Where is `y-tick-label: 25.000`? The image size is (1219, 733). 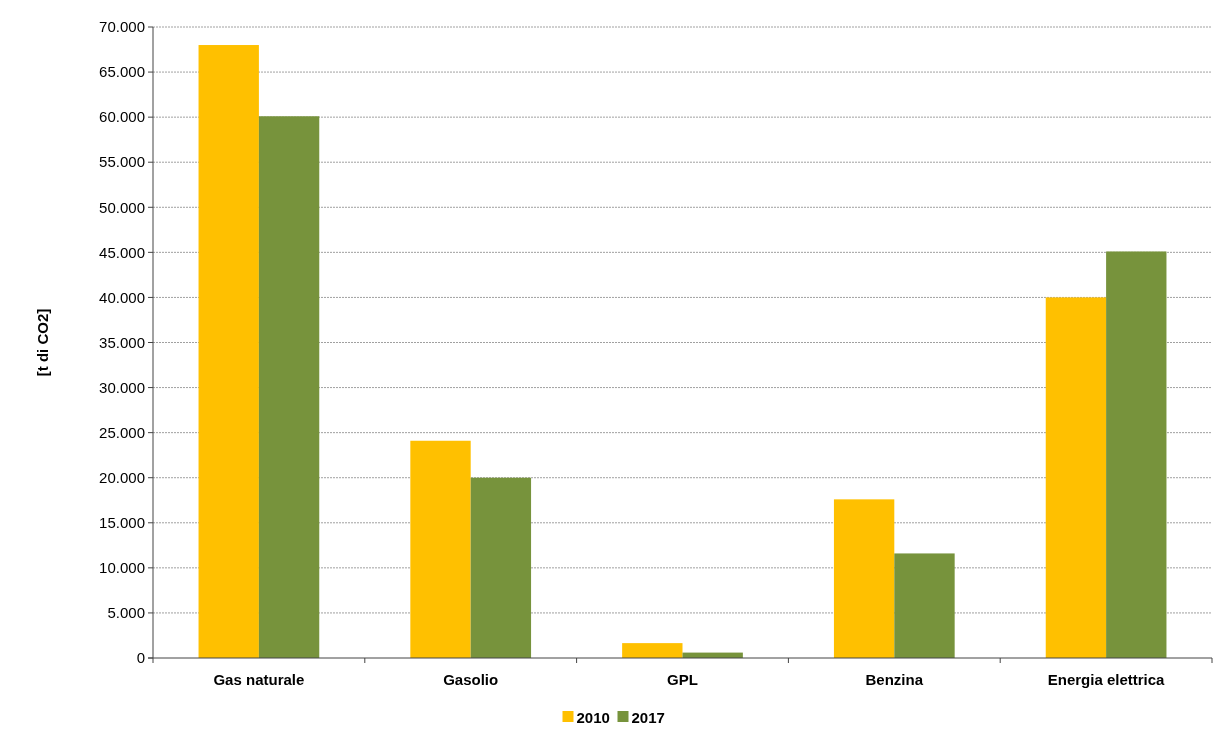
y-tick-label: 25.000 is located at coordinates (122, 432).